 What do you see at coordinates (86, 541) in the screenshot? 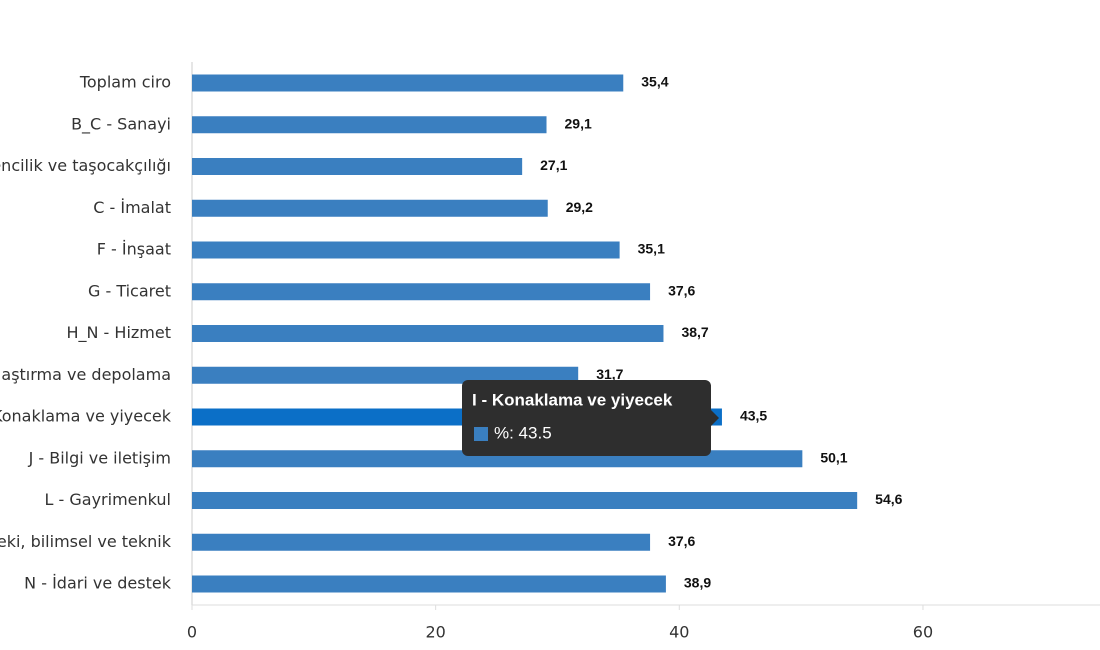
I see `category-label: eki, bilimsel ve teknik` at bounding box center [86, 541].